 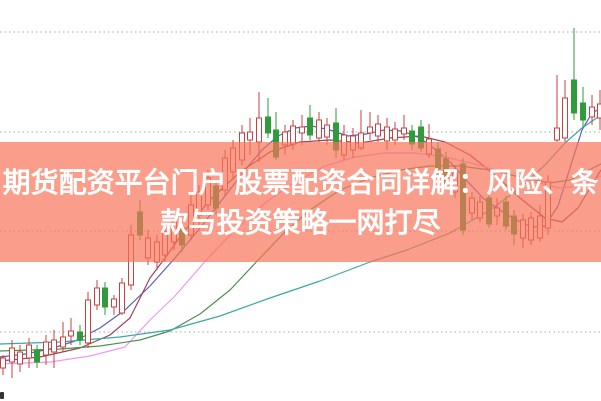 I want to click on headline-line2: 款与投资策略一网打尽, so click(x=300, y=222).